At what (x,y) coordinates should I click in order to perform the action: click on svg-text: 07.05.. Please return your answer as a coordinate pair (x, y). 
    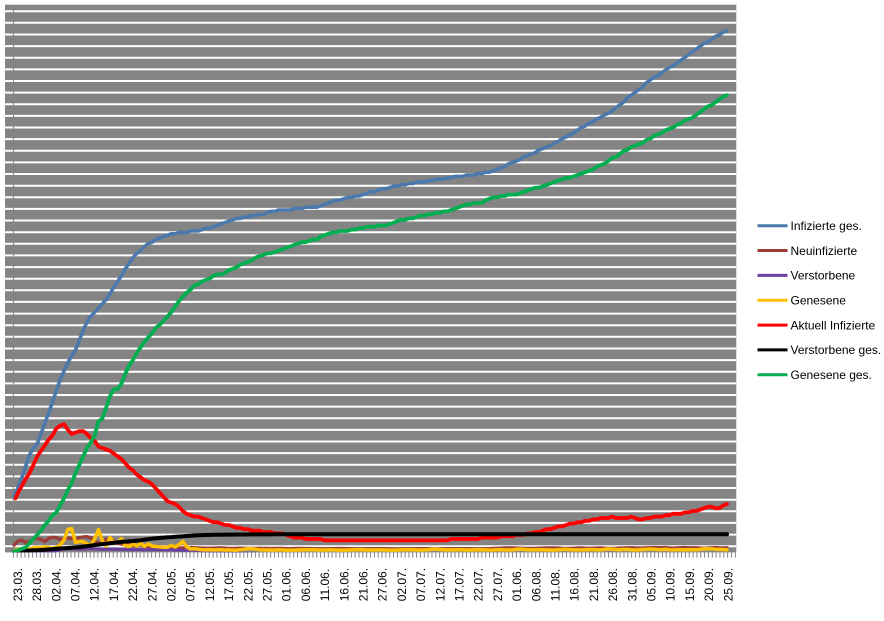
    Looking at the image, I should click on (191, 584).